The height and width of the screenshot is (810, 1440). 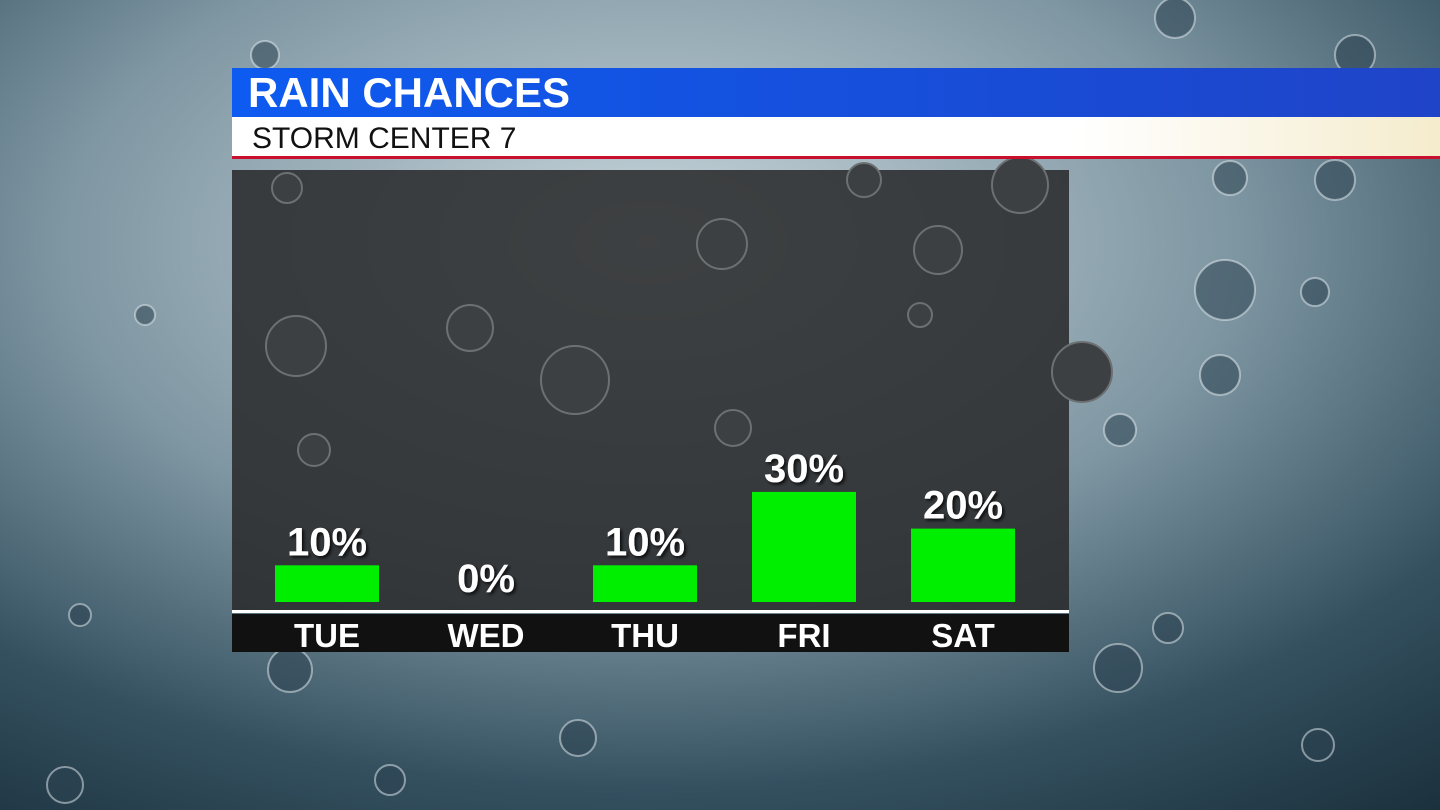 What do you see at coordinates (486, 579) in the screenshot?
I see `value-label: 0%` at bounding box center [486, 579].